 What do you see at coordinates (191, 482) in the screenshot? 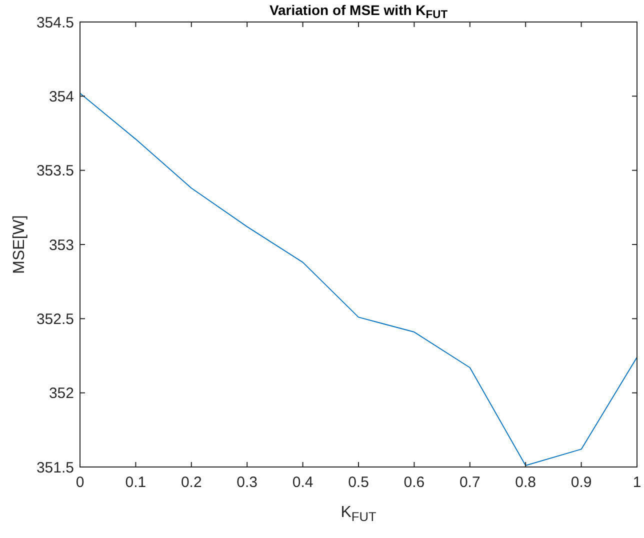
I see `x-tick-label: 0.2` at bounding box center [191, 482].